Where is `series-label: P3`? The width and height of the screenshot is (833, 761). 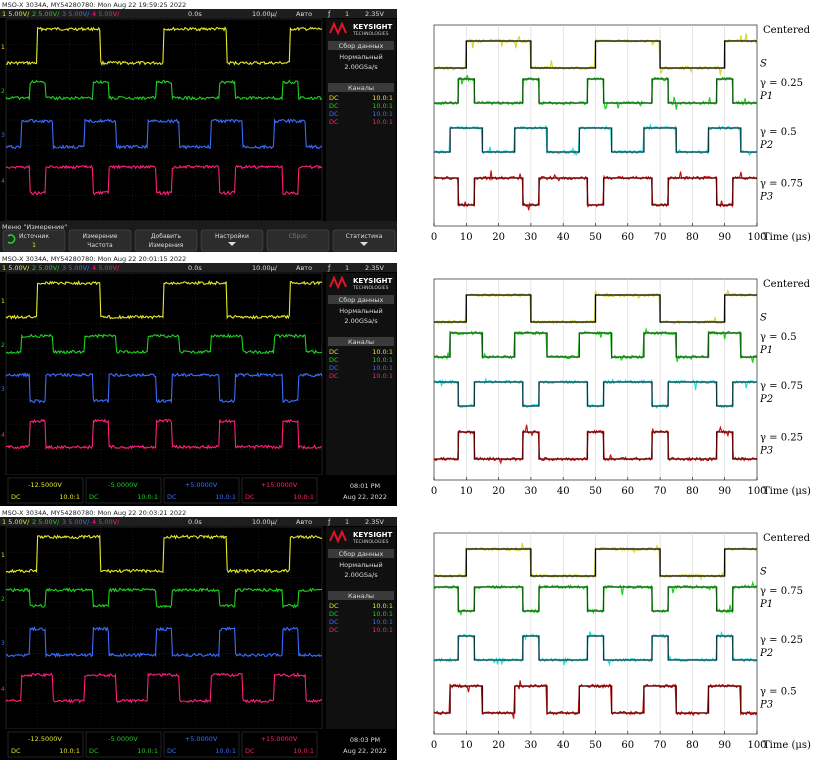 series-label: P3 is located at coordinates (766, 451).